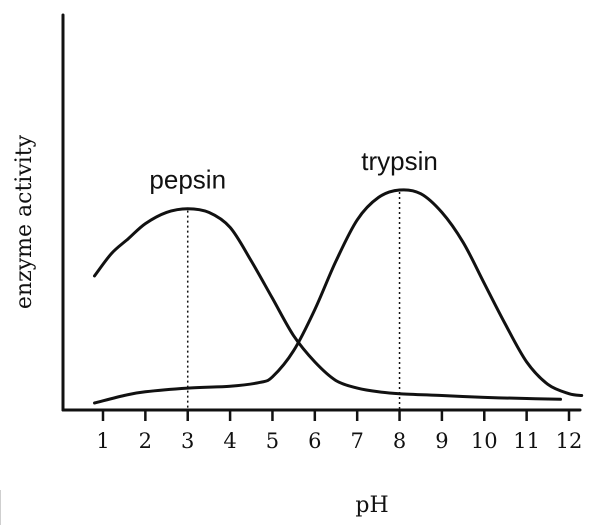 The width and height of the screenshot is (593, 525). Describe the element at coordinates (187, 441) in the screenshot. I see `x-tick-label: 3` at that location.